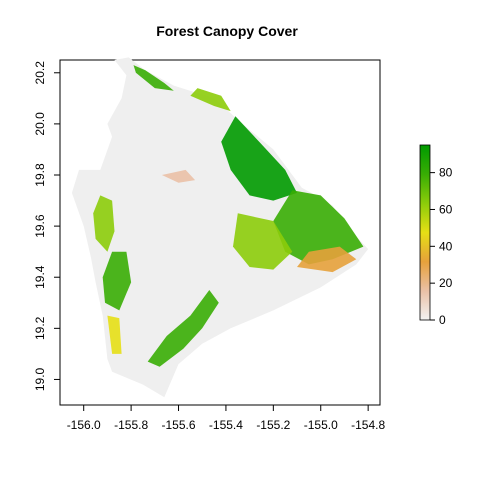  Describe the element at coordinates (442, 320) in the screenshot. I see `legend-tick-label: 0` at that location.